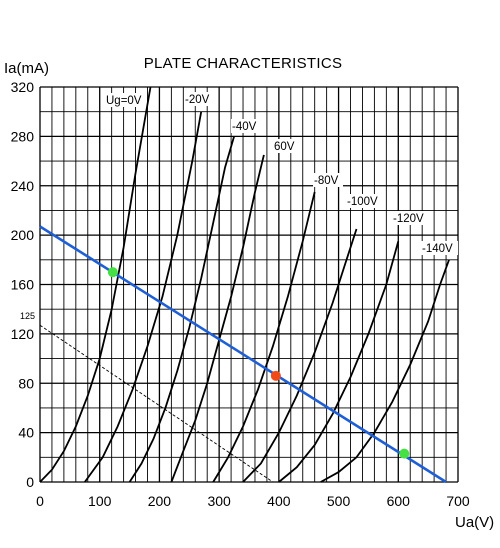 The width and height of the screenshot is (500, 548). What do you see at coordinates (160, 501) in the screenshot?
I see `x-tick-label: 200` at bounding box center [160, 501].